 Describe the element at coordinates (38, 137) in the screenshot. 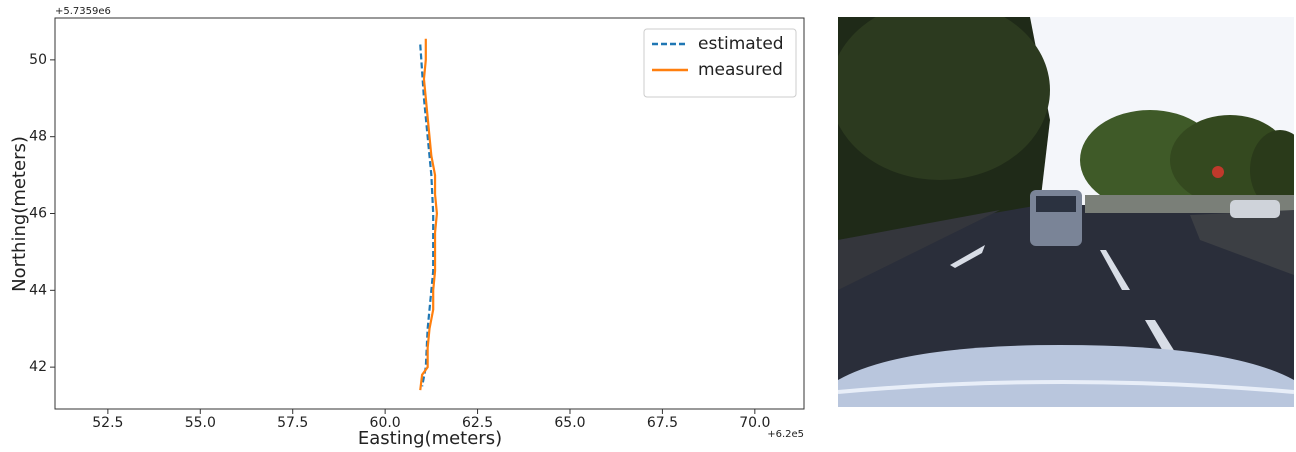

I see `y-tick-label: 48` at that location.